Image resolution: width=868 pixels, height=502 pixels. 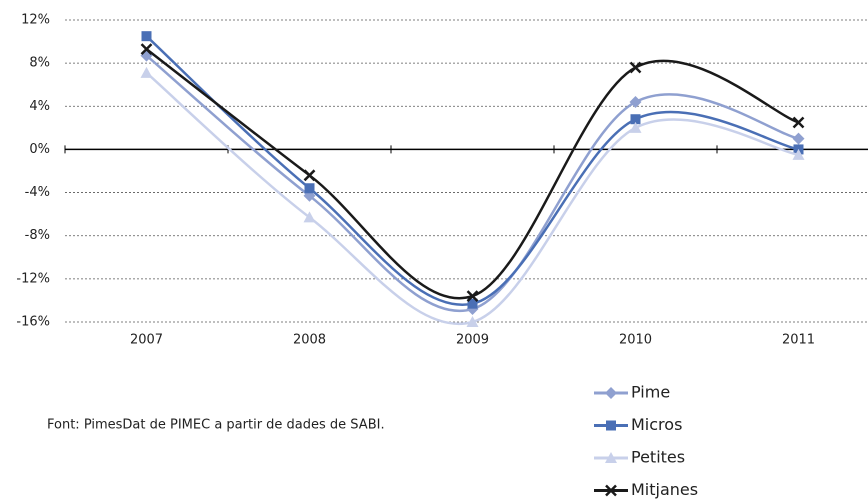 What do you see at coordinates (798, 340) in the screenshot?
I see `x-tick-label: 2011` at bounding box center [798, 340].